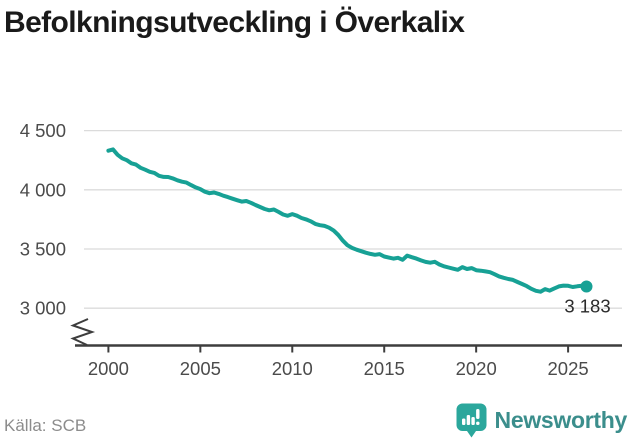 The height and width of the screenshot is (439, 631). What do you see at coordinates (43, 189) in the screenshot?
I see `y-tick-label-4000: 4 000` at bounding box center [43, 189].